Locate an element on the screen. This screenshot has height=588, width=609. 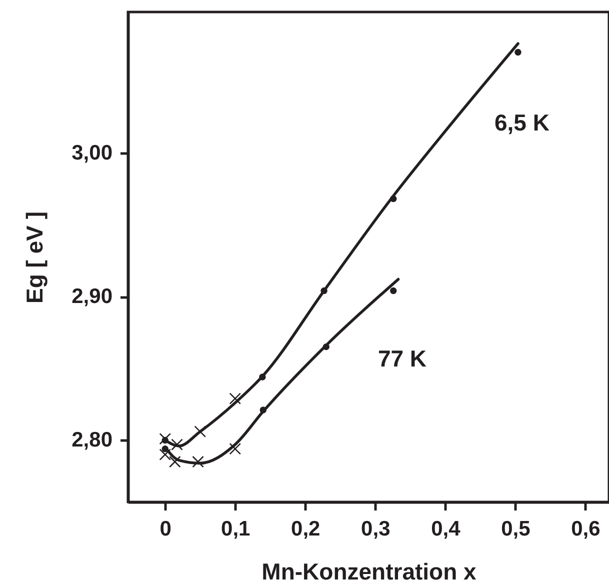
y-axis-title: Eg [ eV ] is located at coordinates (35, 257).